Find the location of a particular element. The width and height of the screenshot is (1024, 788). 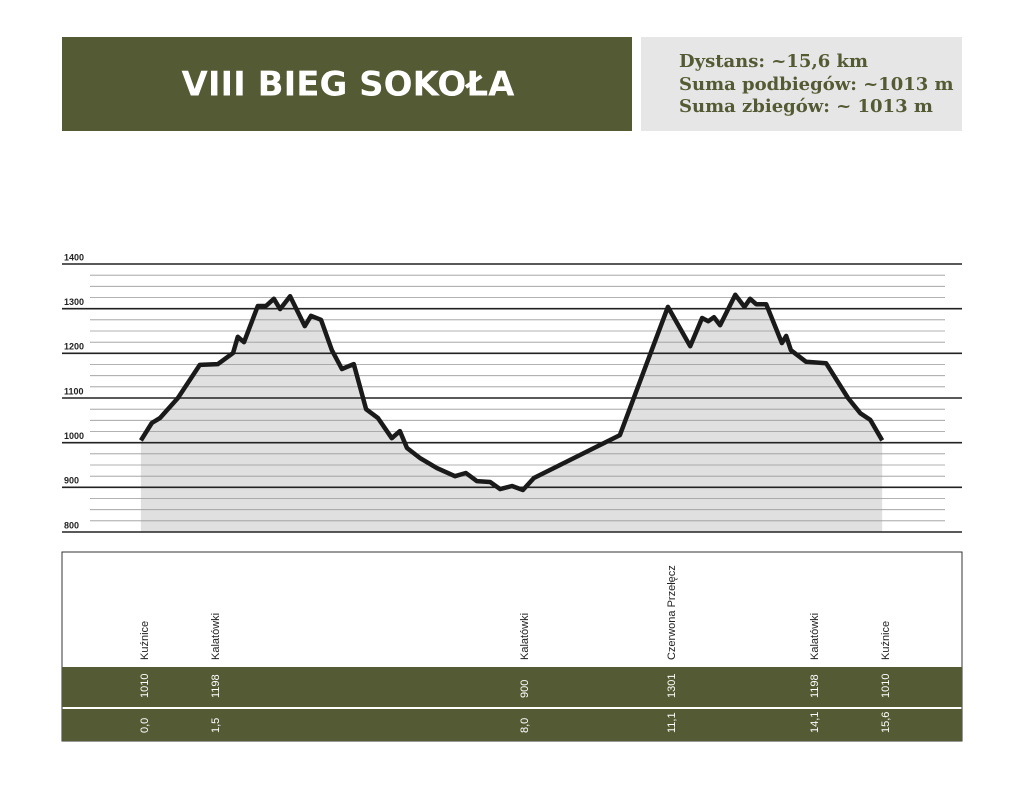

title-box is located at coordinates (347, 84).